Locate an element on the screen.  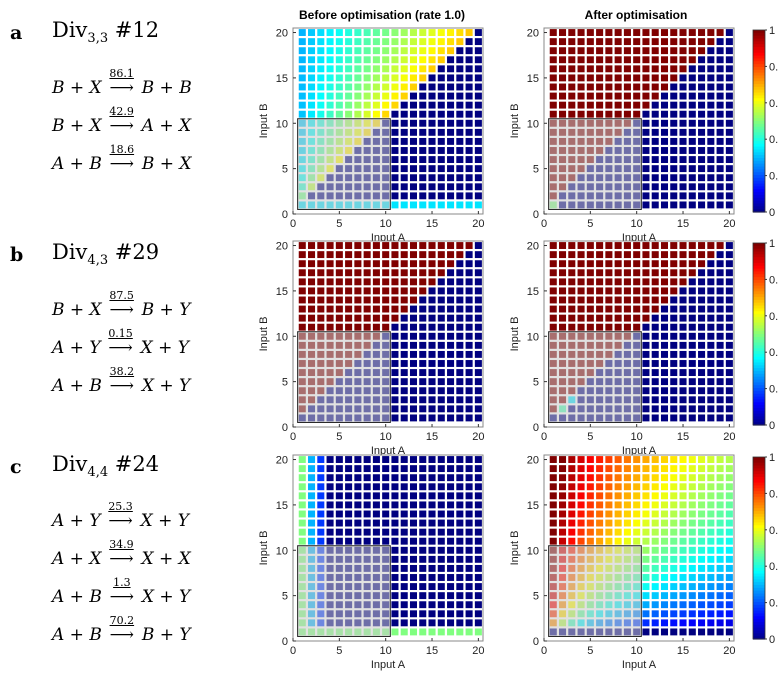
reaction: A + B 18.6 ⟶ B + X is located at coordinates (121, 158).